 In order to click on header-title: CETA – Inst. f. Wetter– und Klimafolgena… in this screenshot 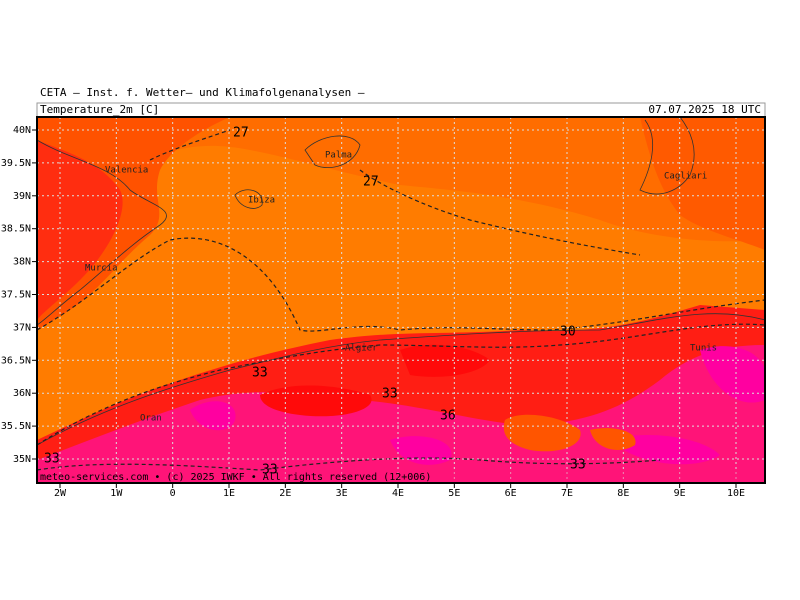, I will do `click(202, 92)`.